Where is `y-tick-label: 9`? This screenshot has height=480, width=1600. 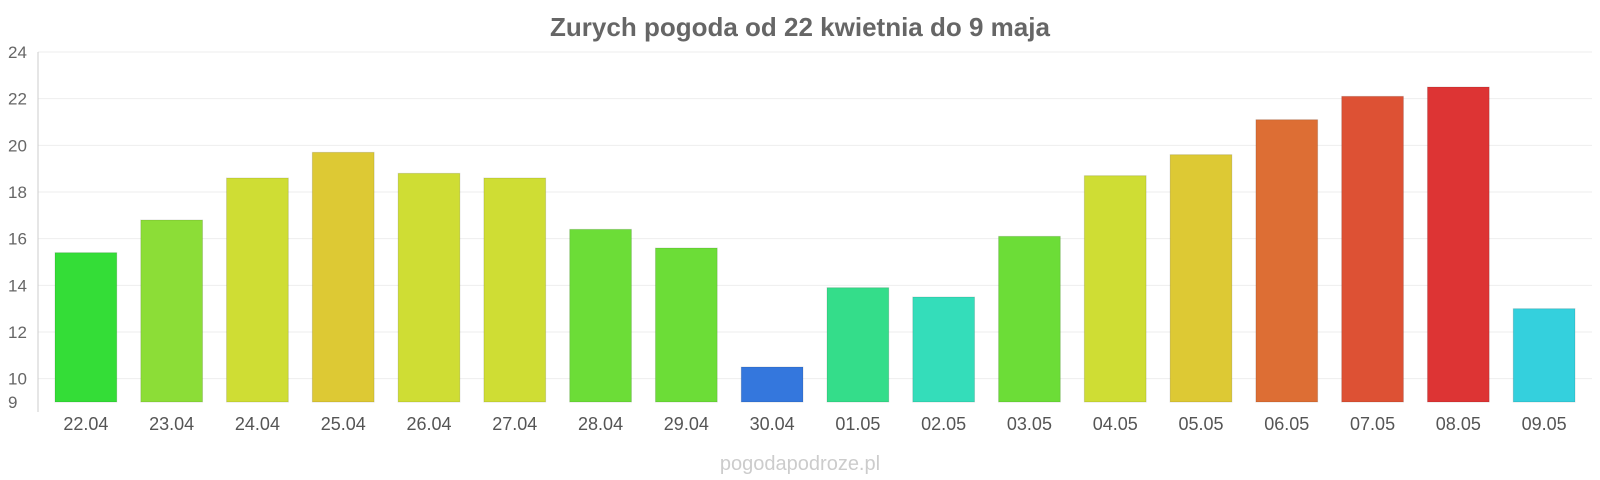
y-tick-label: 9 is located at coordinates (12, 402).